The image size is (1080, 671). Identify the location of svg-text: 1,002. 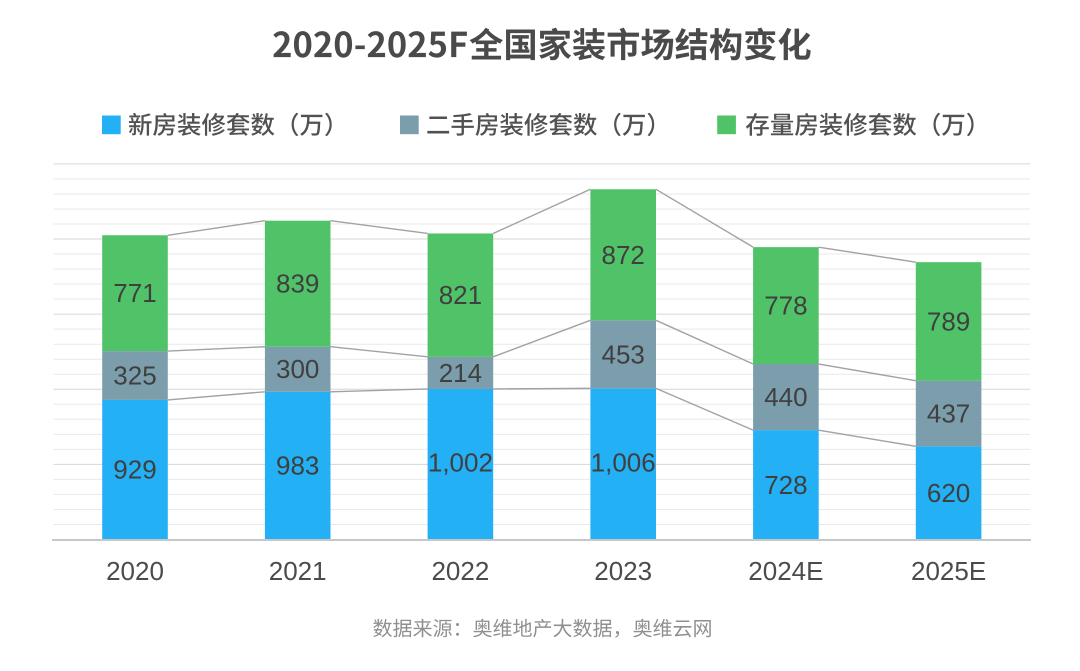
(460, 463).